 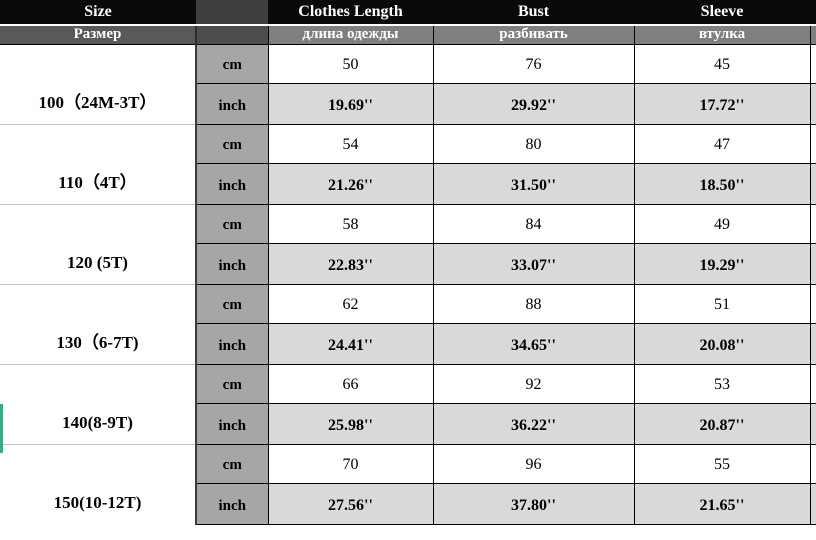 I want to click on size-cell: 130（6-7T), so click(x=98, y=323).